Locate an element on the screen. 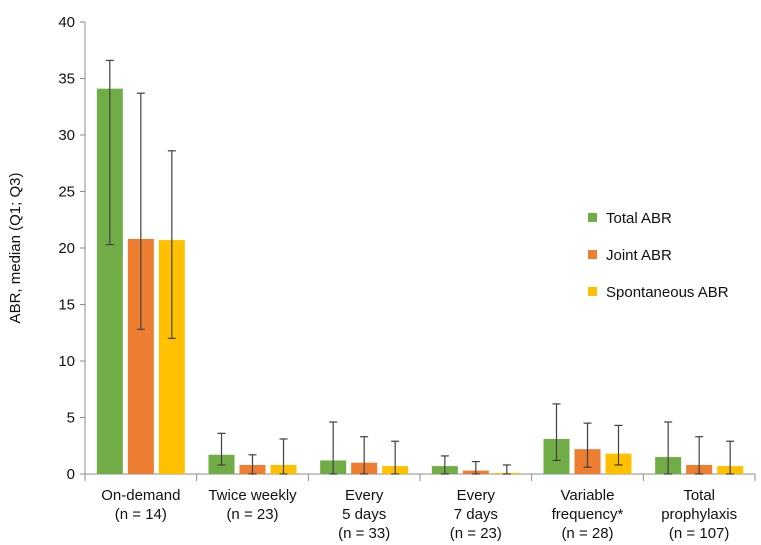  x-category-label-line: (n = 33) is located at coordinates (364, 533).